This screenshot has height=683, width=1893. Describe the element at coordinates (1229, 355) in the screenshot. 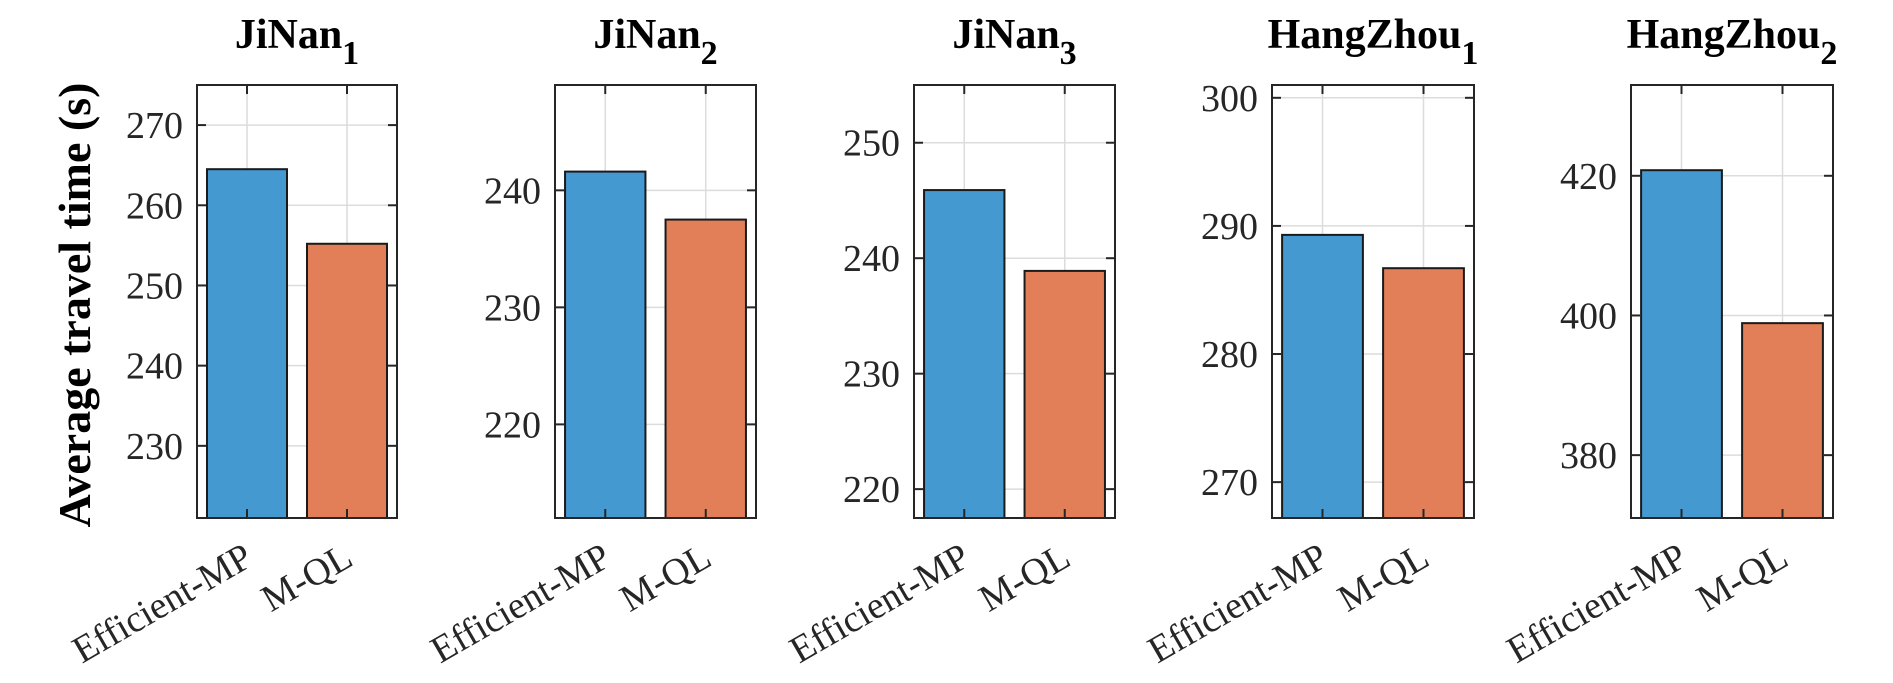

I see `y-tick-label: 280` at that location.